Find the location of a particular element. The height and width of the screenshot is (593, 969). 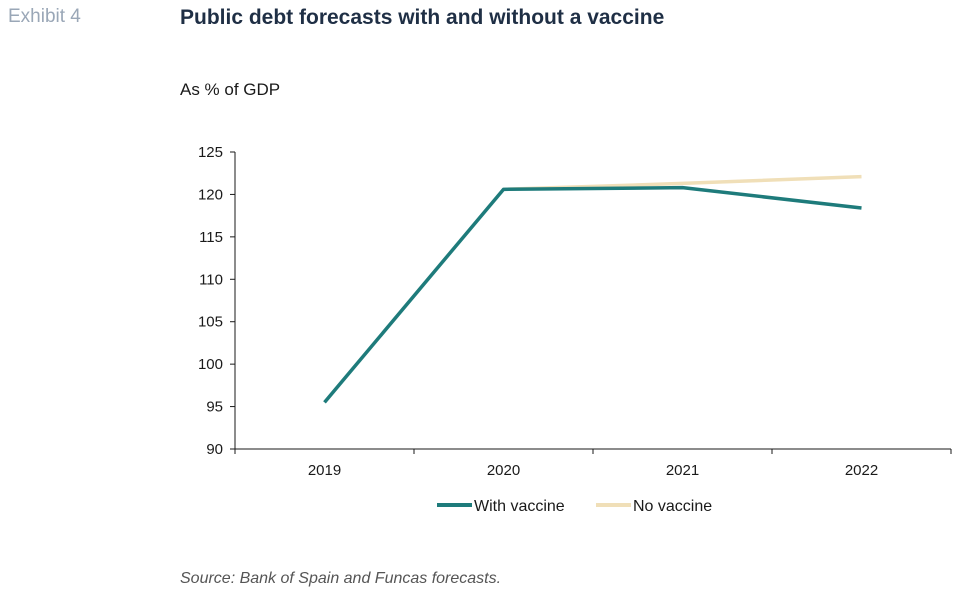

x-tick-label: 2020 is located at coordinates (503, 470).